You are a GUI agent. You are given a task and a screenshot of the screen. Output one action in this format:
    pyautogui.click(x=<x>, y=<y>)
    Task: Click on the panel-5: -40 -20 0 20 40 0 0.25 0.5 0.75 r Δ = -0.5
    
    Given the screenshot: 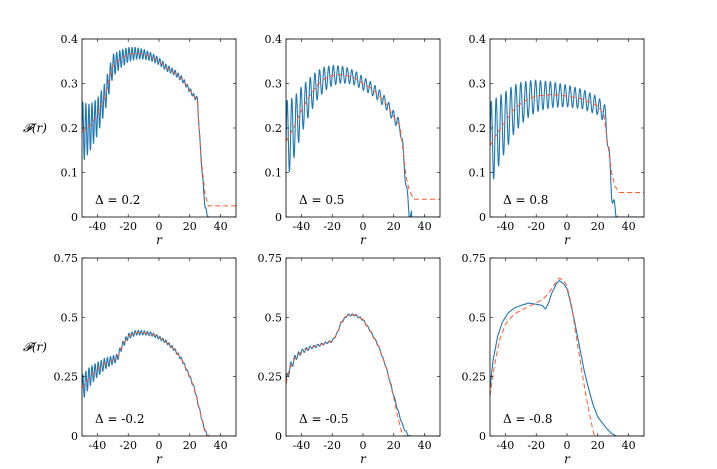 What is the action you would take?
    pyautogui.click(x=349, y=359)
    